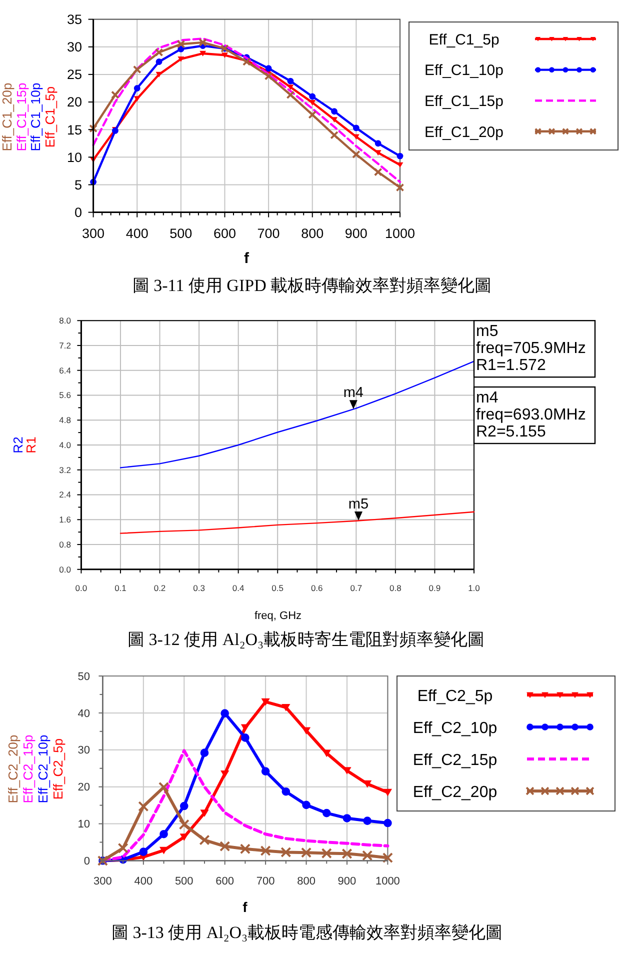 This screenshot has width=619, height=958. Describe the element at coordinates (464, 132) in the screenshot. I see `legend-label: Eff_C1_20p` at that location.